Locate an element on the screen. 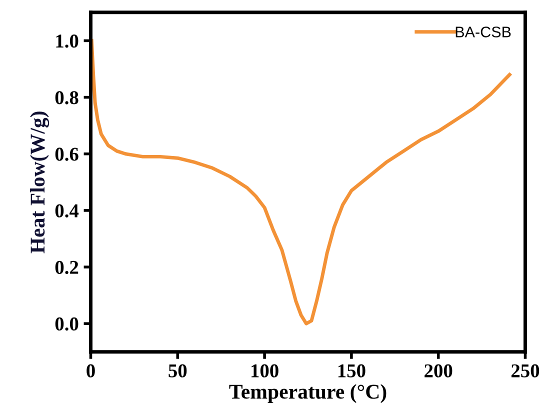 The image size is (550, 414). y-tick-label: 0.2 is located at coordinates (66, 267).